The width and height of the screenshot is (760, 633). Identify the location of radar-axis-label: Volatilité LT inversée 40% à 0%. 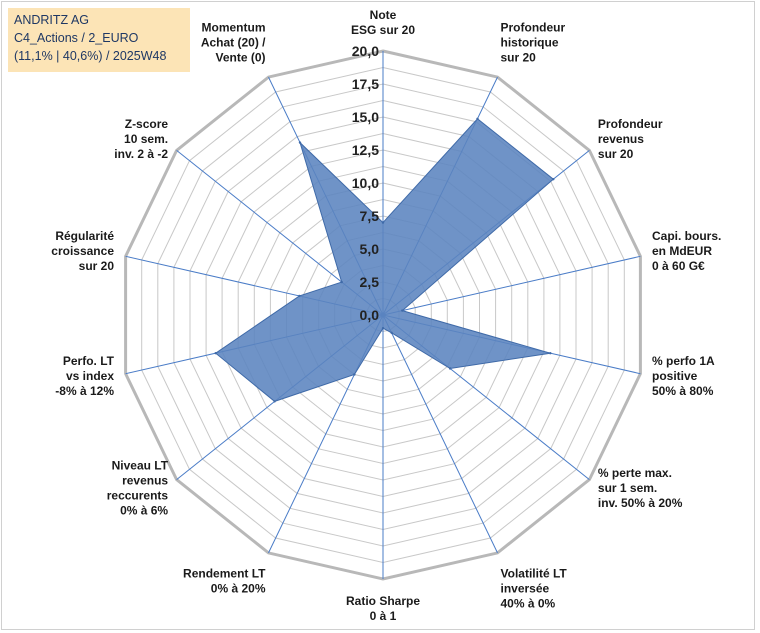
(534, 588).